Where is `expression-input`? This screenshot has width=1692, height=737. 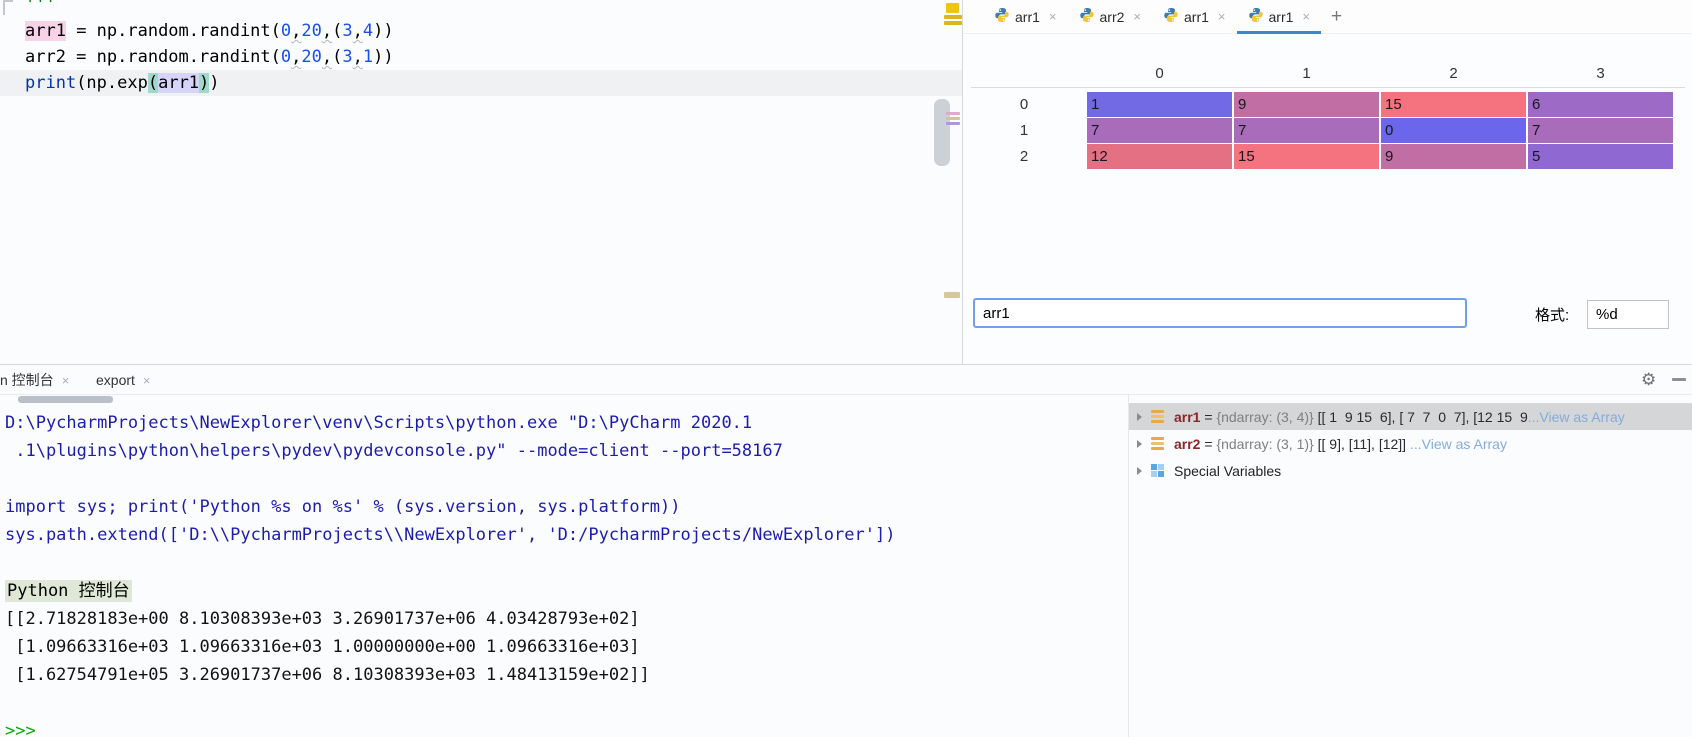
expression-input is located at coordinates (1220, 313).